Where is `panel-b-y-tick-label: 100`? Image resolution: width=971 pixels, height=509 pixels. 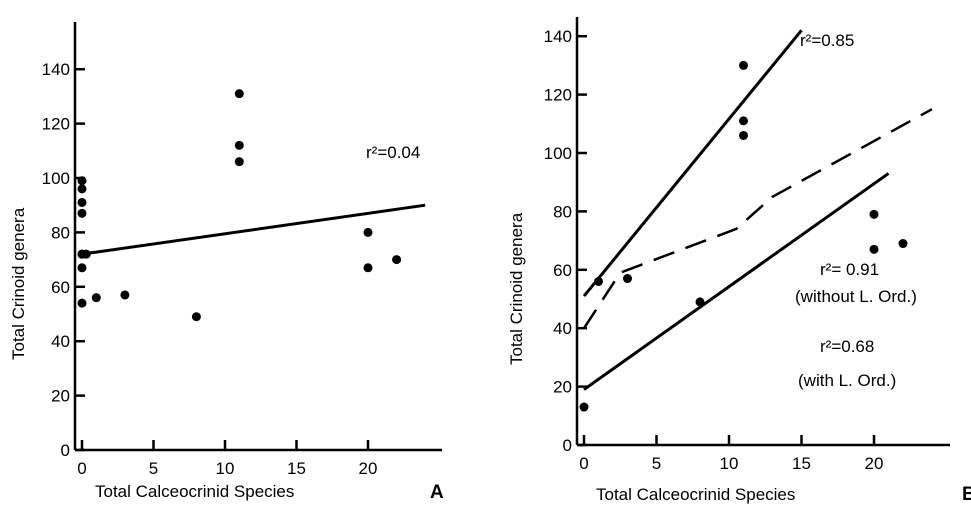
panel-b-y-tick-label: 100 is located at coordinates (558, 153).